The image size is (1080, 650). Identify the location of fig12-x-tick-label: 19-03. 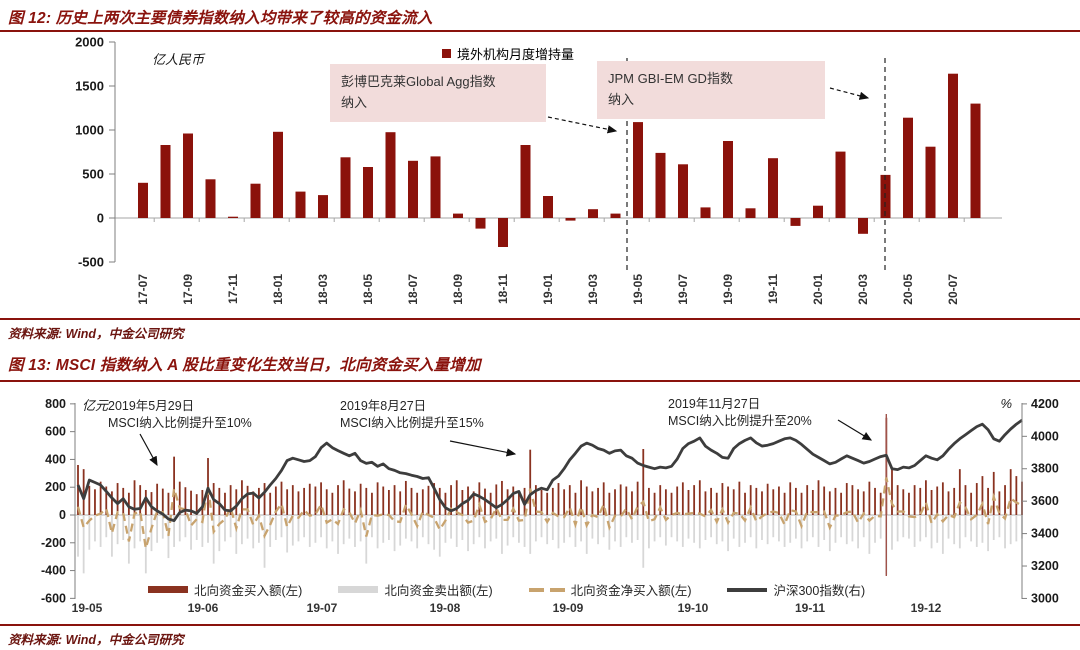
(593, 289).